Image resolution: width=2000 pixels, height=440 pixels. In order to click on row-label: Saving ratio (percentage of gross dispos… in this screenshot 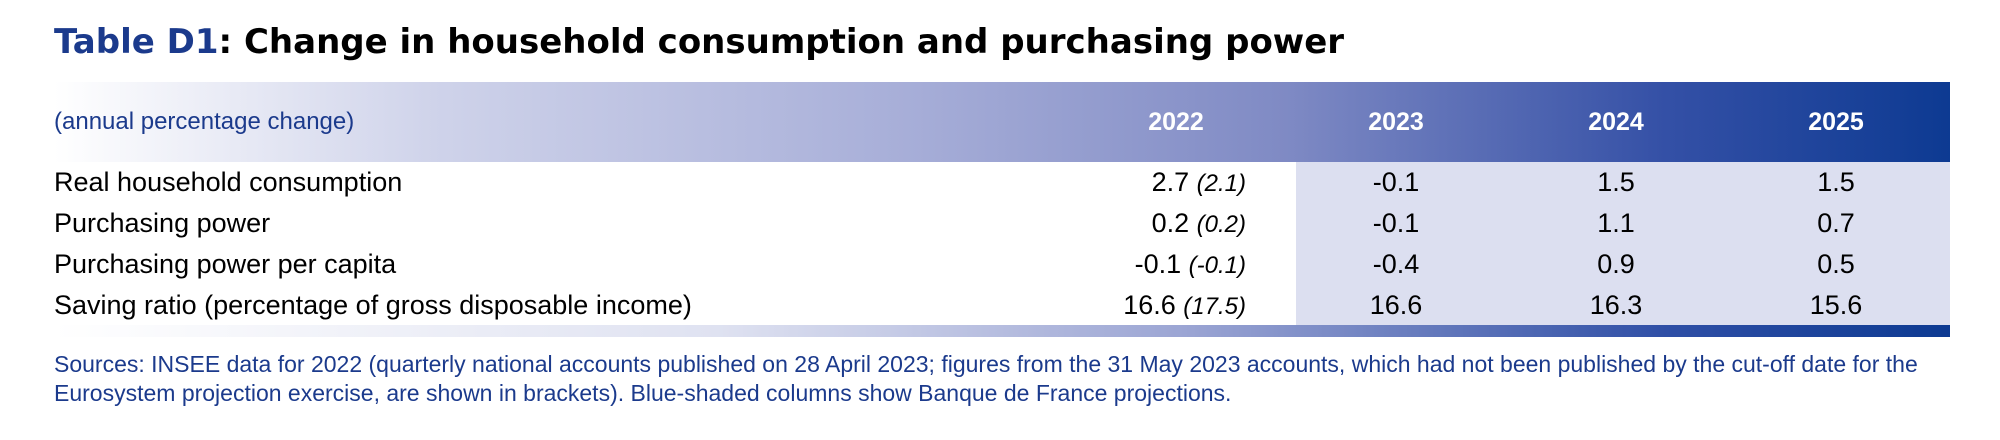, I will do `click(373, 305)`.